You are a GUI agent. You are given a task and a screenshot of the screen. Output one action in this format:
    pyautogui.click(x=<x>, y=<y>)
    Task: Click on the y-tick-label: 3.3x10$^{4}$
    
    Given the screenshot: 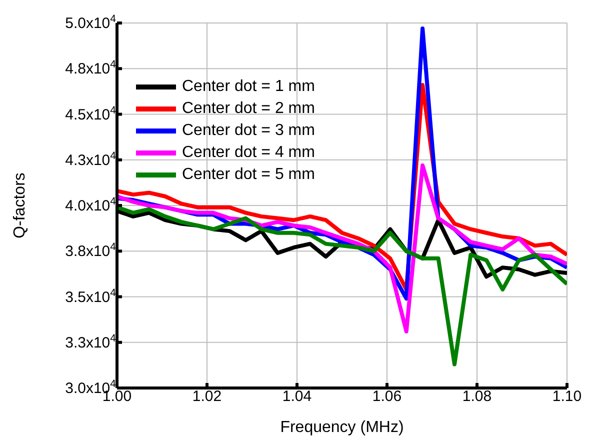 What is the action you would take?
    pyautogui.click(x=90, y=342)
    